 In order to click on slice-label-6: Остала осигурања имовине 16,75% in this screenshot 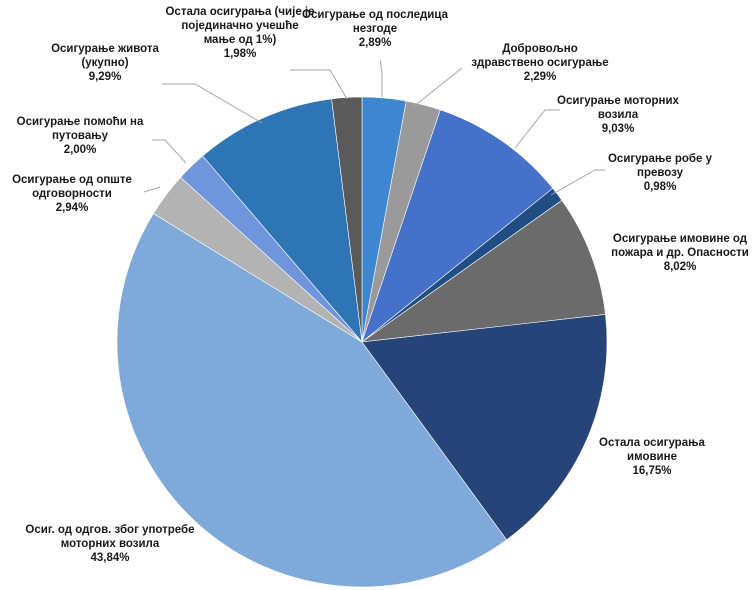, I will do `click(652, 457)`.